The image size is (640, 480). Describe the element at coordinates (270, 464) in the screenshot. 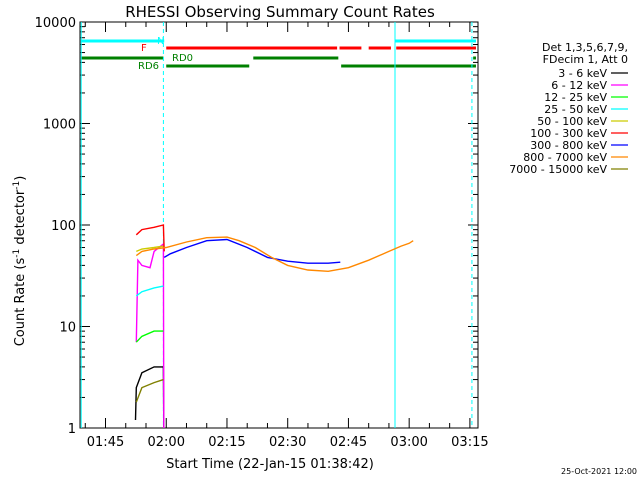

I see `x-axis-label: Start Time (22-Jan-15 01:38:42)` at that location.